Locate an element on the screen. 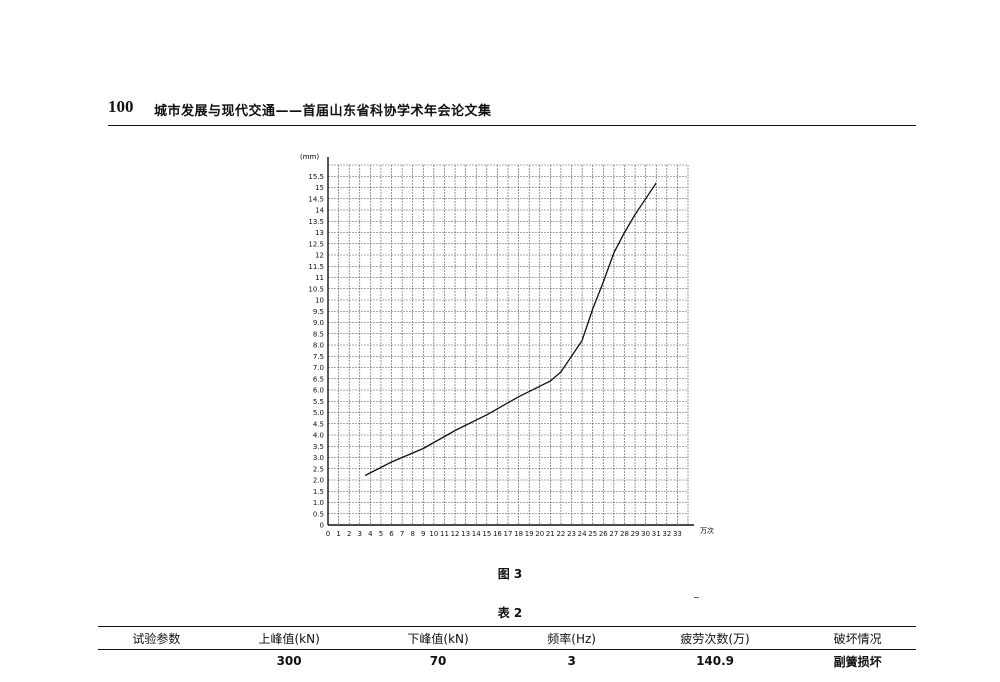  y-tick-label: 2.0 is located at coordinates (318, 481).